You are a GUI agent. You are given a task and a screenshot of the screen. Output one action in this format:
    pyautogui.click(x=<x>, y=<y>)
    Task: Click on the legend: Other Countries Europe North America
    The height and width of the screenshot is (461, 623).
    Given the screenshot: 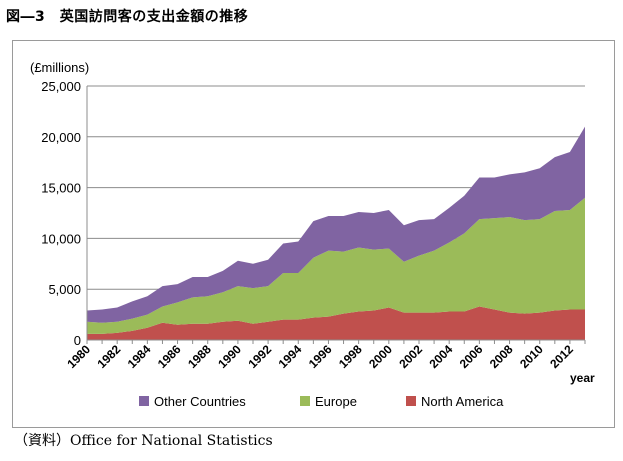 What is the action you would take?
    pyautogui.click(x=321, y=401)
    